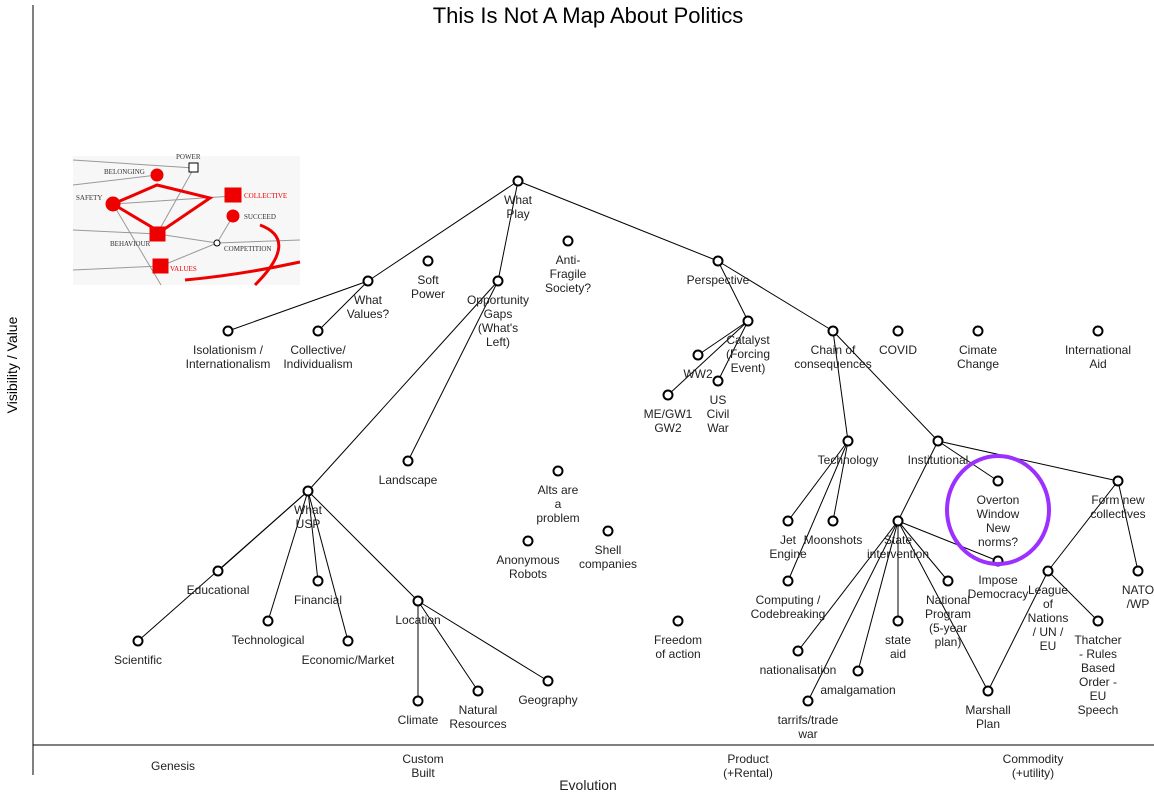  Describe the element at coordinates (588, 785) in the screenshot. I see `x-axis-label: Evolution` at that location.